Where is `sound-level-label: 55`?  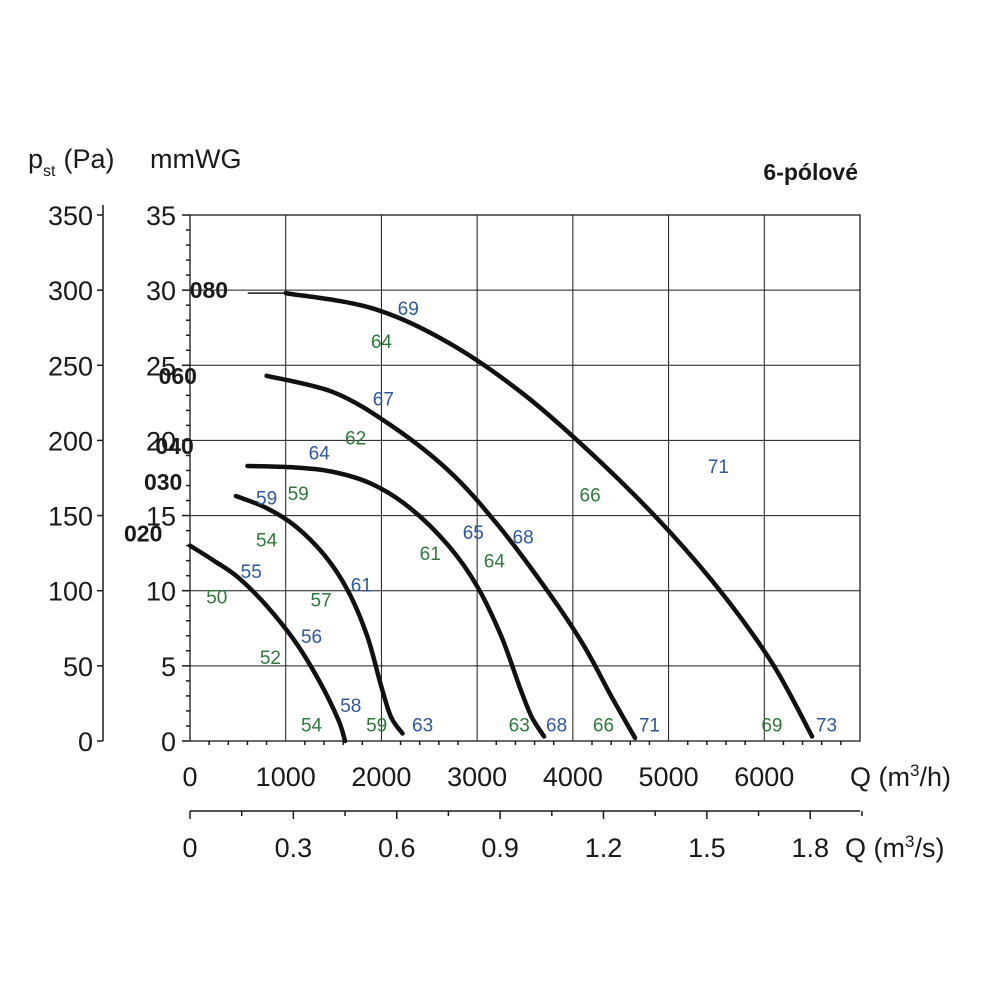
sound-level-label: 55 is located at coordinates (251, 572).